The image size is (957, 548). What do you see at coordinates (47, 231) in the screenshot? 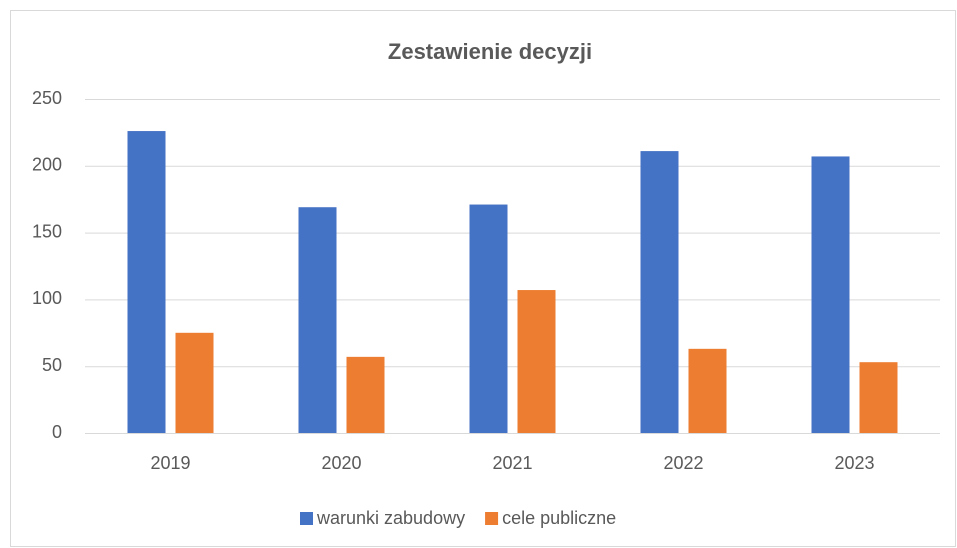
I see `y-tick-label: 150` at bounding box center [47, 231].